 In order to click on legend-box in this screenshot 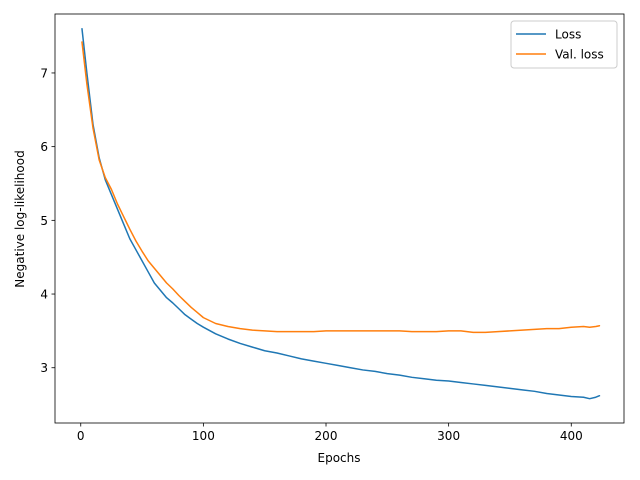, I will do `click(564, 44)`.